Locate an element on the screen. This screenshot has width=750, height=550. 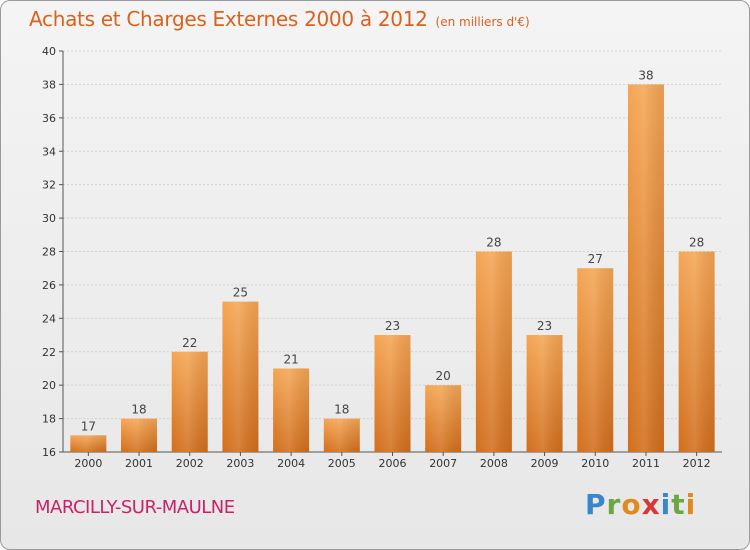
y-tick-label: 32 is located at coordinates (49, 185).